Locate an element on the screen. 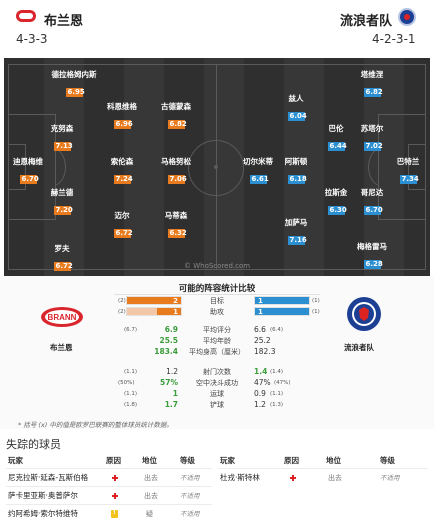  away-player: 拉斯金 6.30 is located at coordinates (336, 201).